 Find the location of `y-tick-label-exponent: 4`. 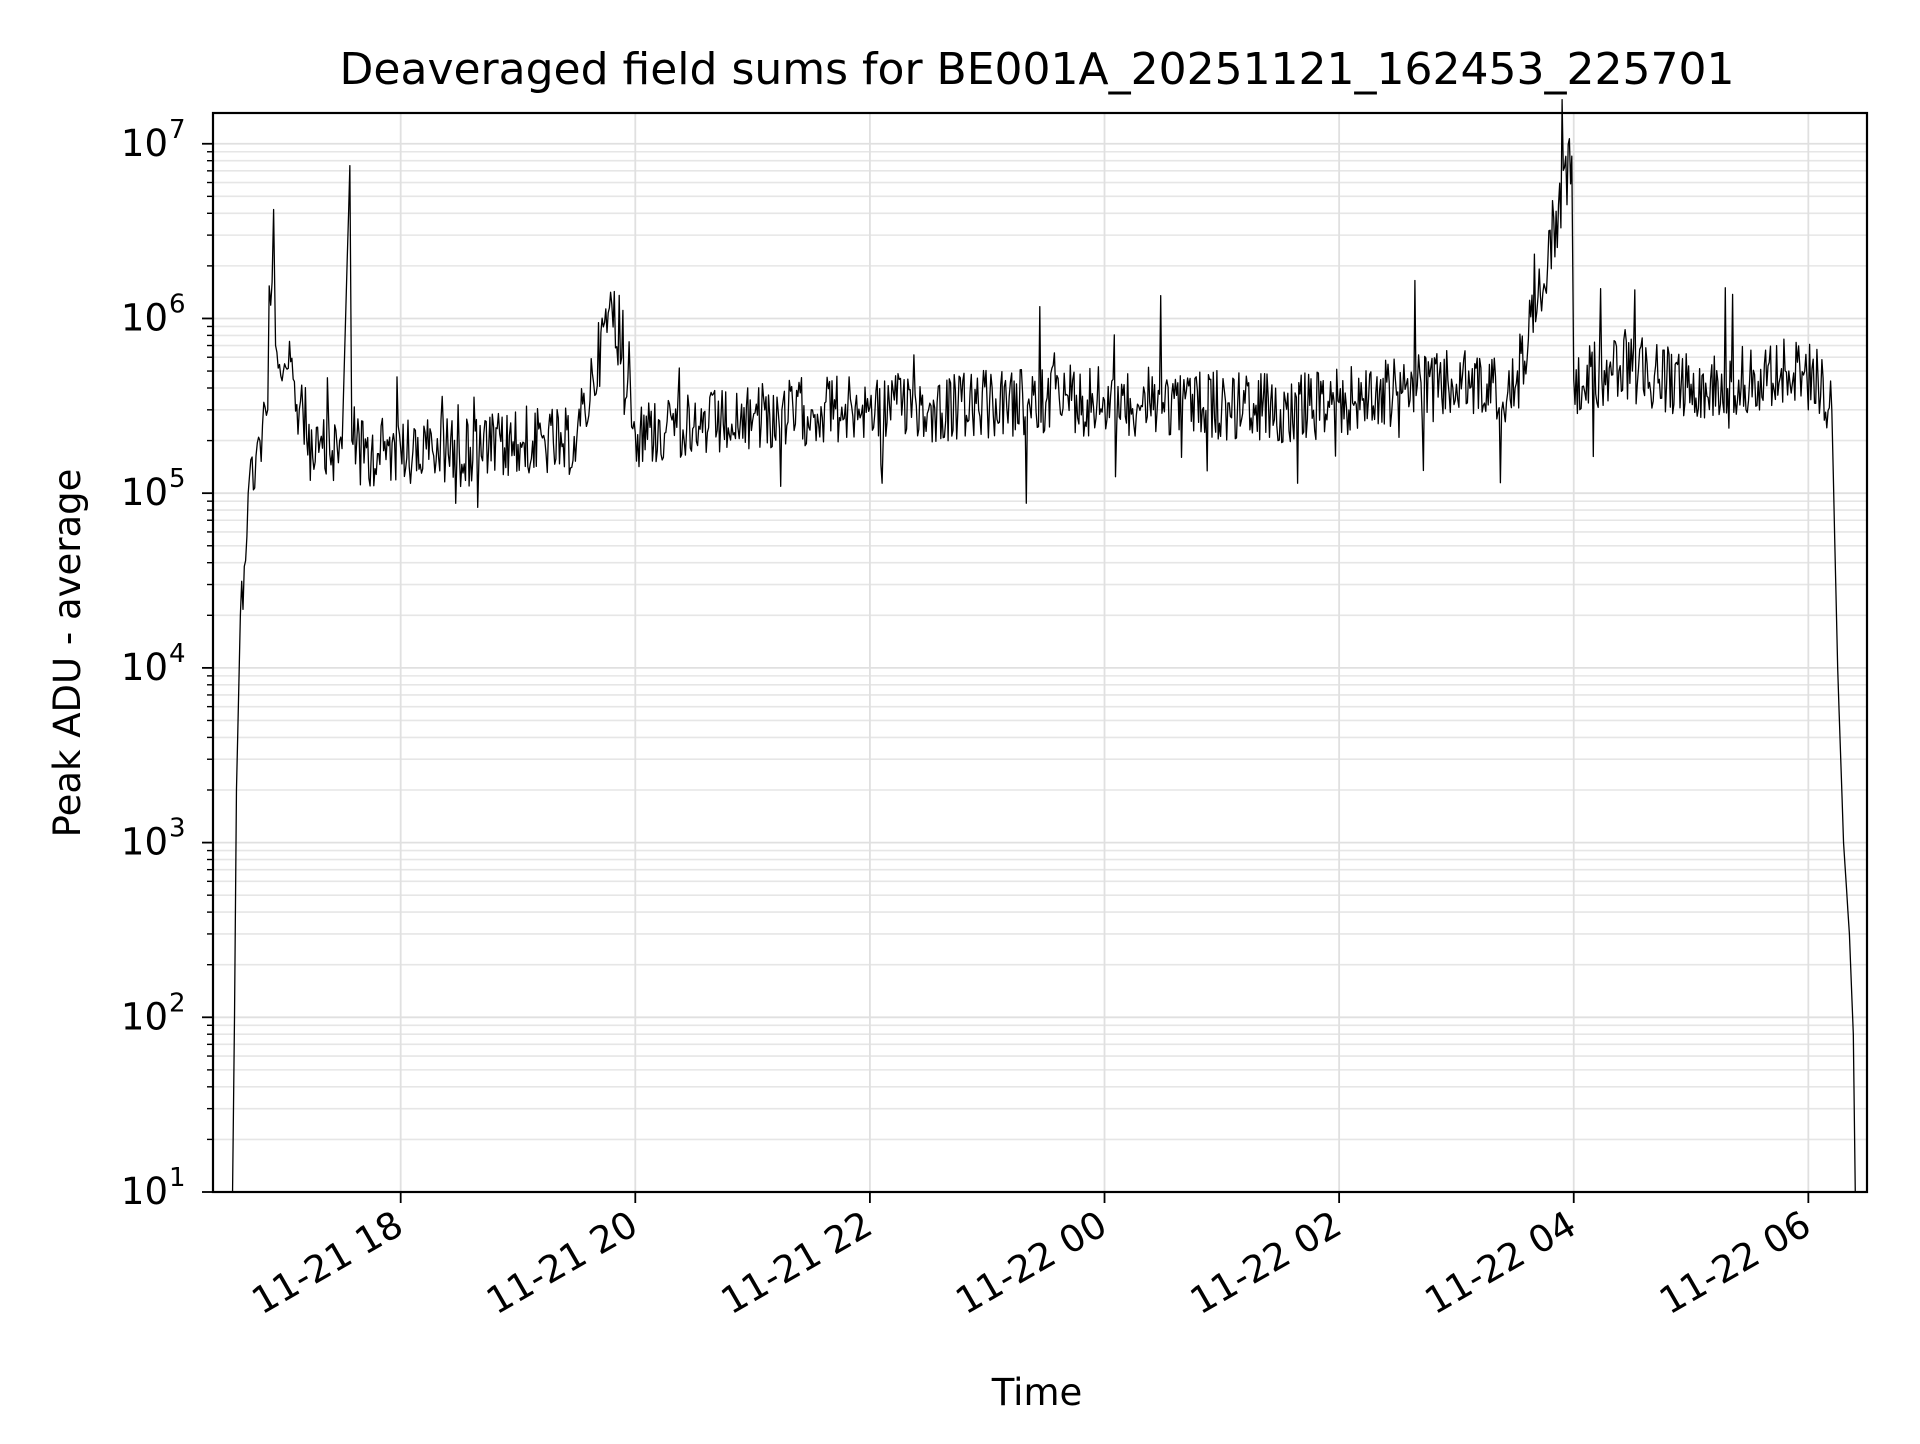

y-tick-label-exponent: 4 is located at coordinates (177, 654).